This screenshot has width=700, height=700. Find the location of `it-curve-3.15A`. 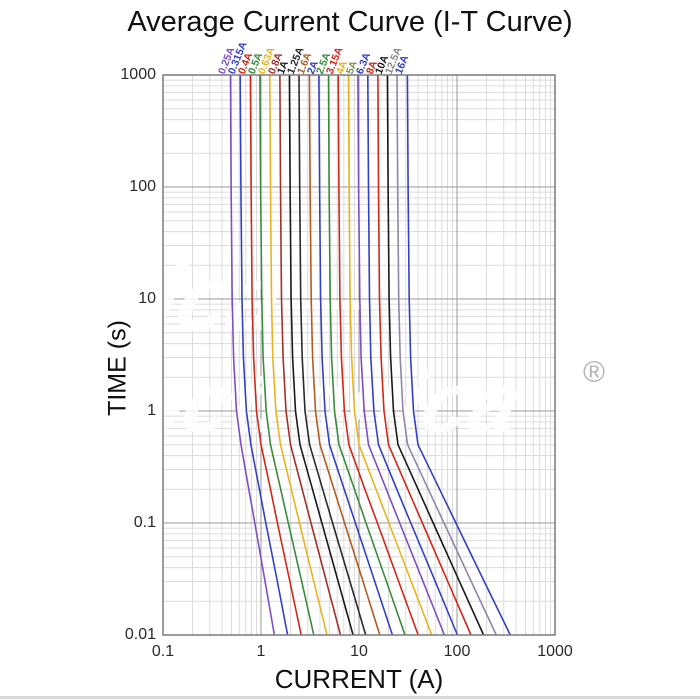

it-curve-3.15A is located at coordinates (378, 355).